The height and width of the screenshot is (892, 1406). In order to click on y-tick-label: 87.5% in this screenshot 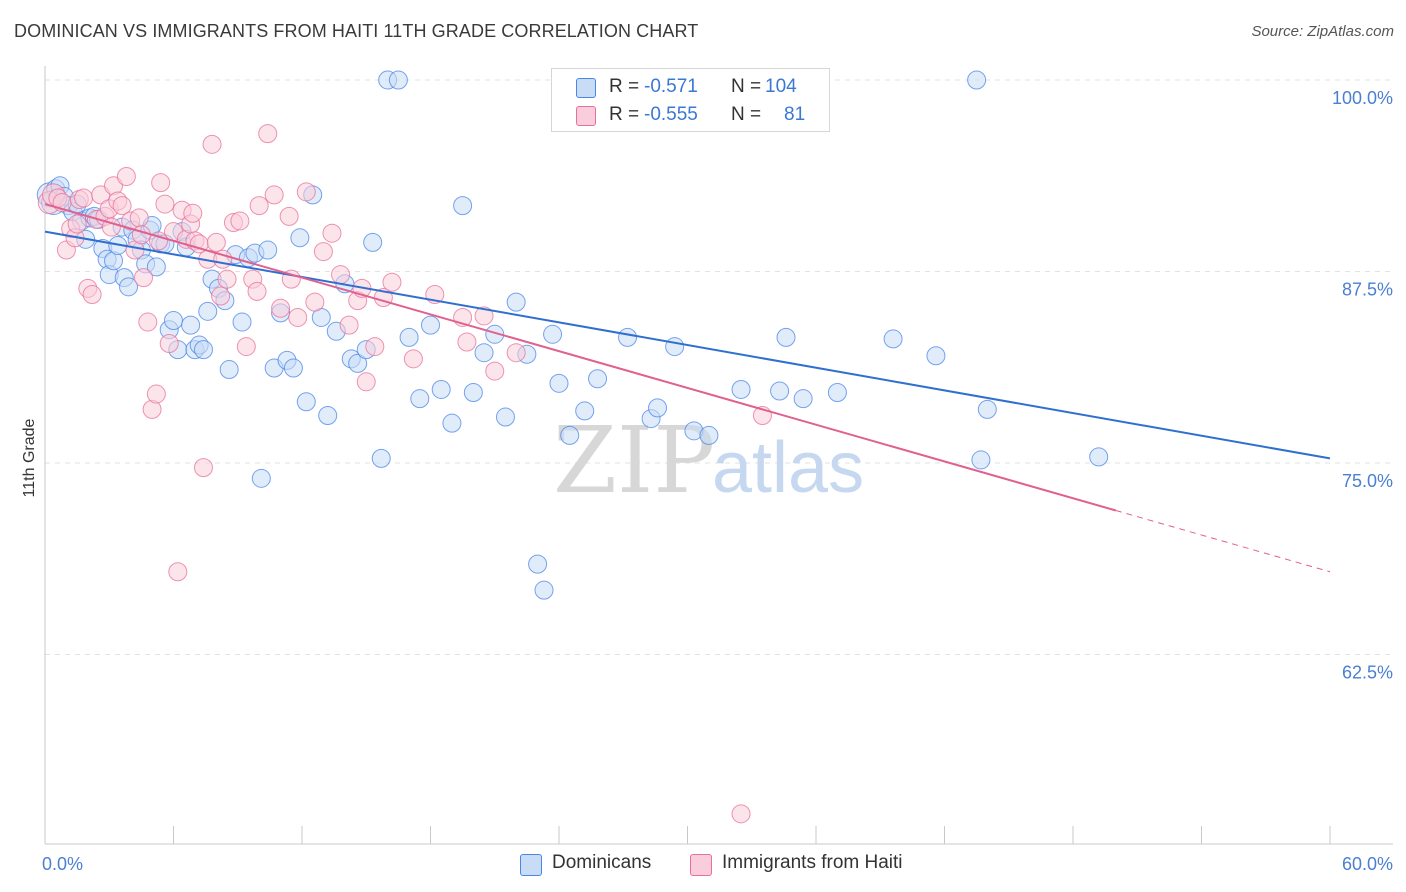, I will do `click(1367, 290)`.